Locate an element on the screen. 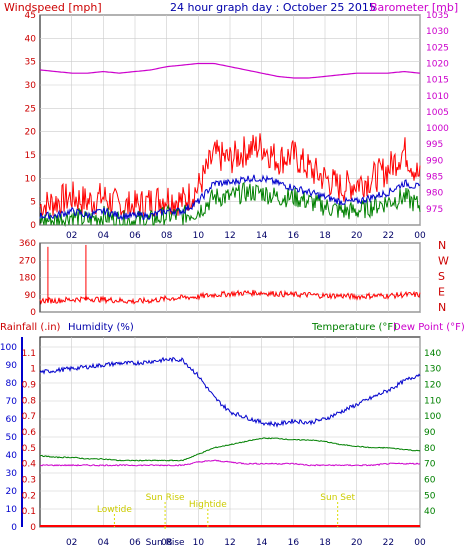 Image resolution: width=466 pixels, height=555 pixels. dewpoint-label: Dew Point (°F) is located at coordinates (429, 327).